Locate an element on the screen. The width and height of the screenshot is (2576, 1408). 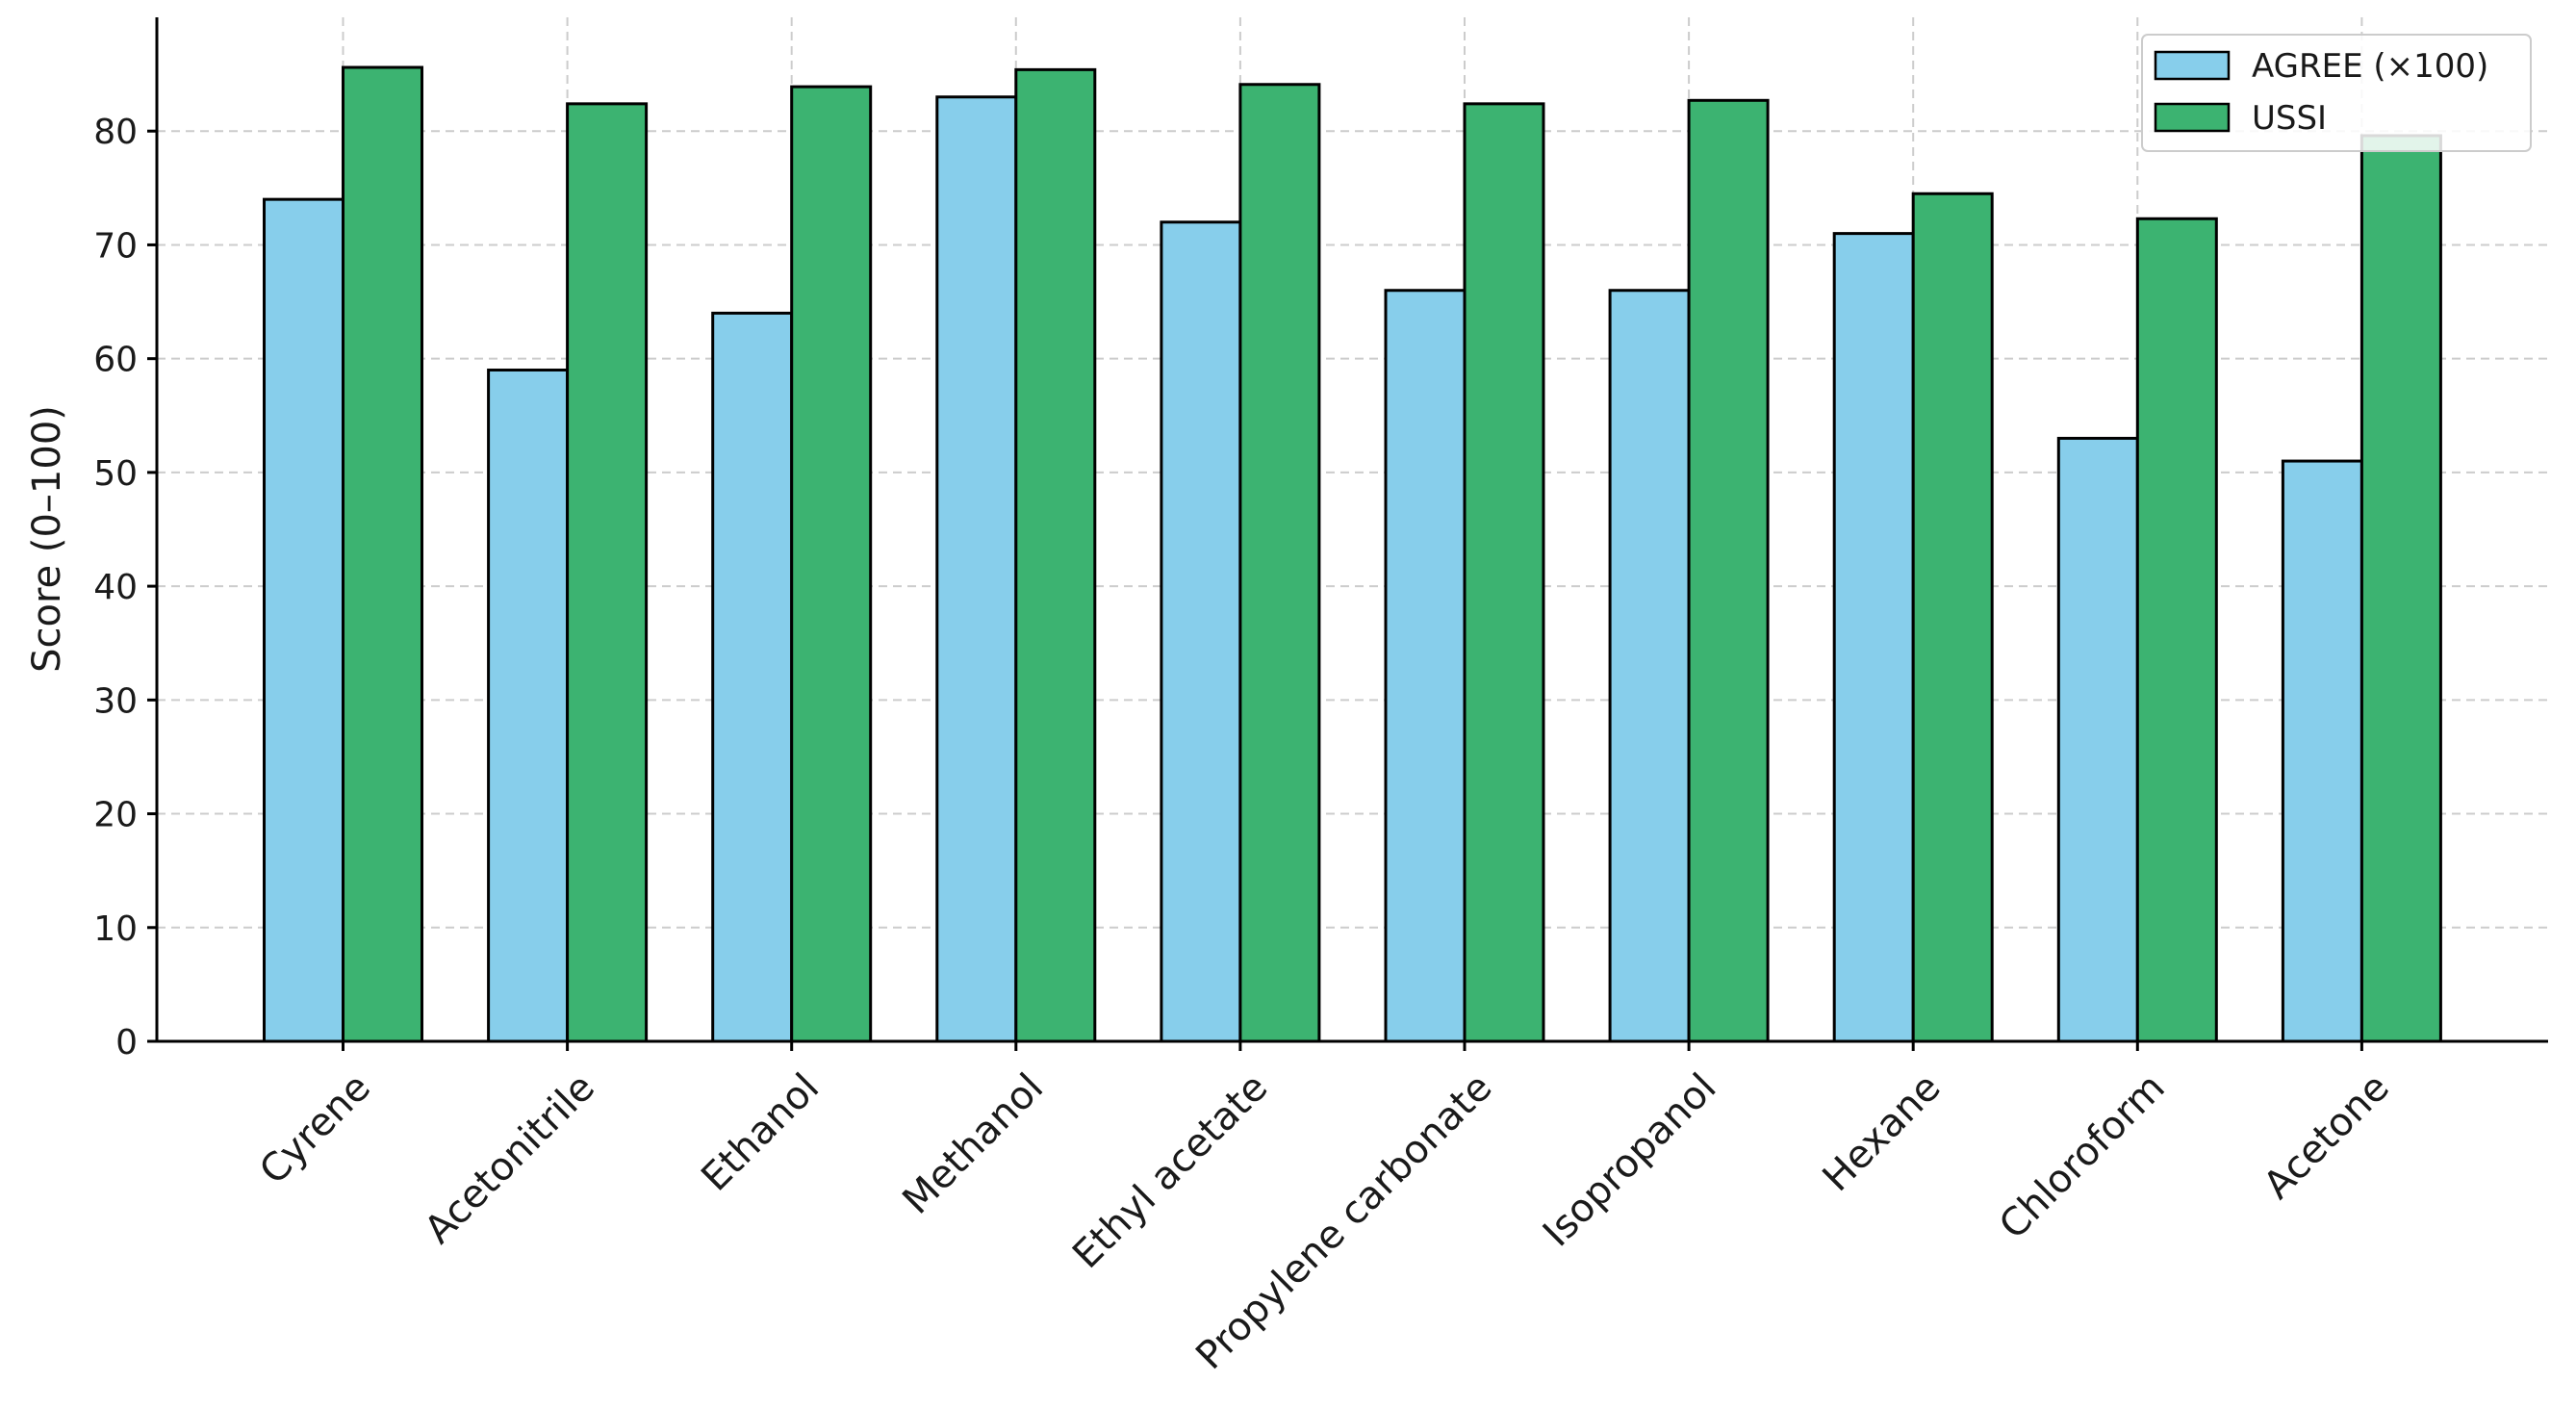
x-tick-label: Acetonitrile is located at coordinates (510, 1158).